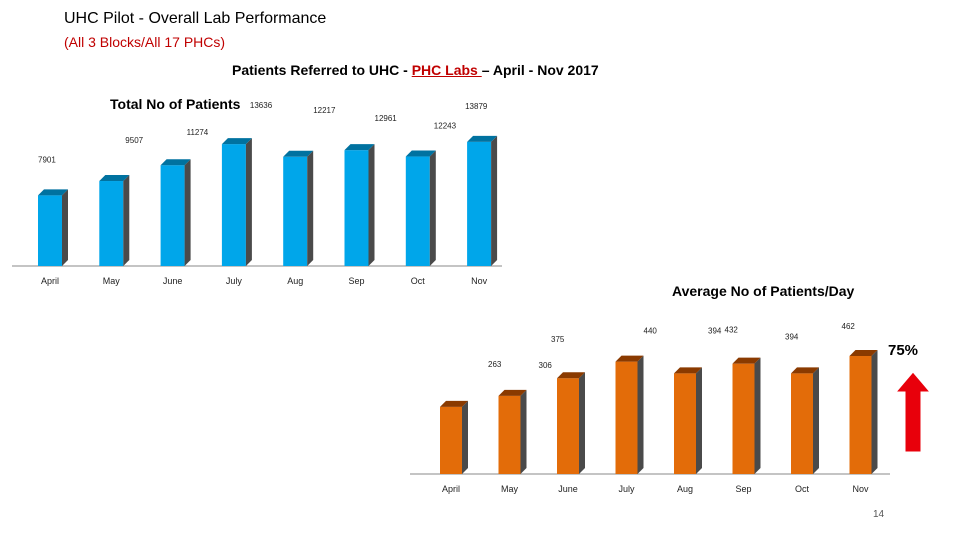 This screenshot has height=540, width=960. Describe the element at coordinates (324, 110) in the screenshot. I see `data-label: 12217` at that location.